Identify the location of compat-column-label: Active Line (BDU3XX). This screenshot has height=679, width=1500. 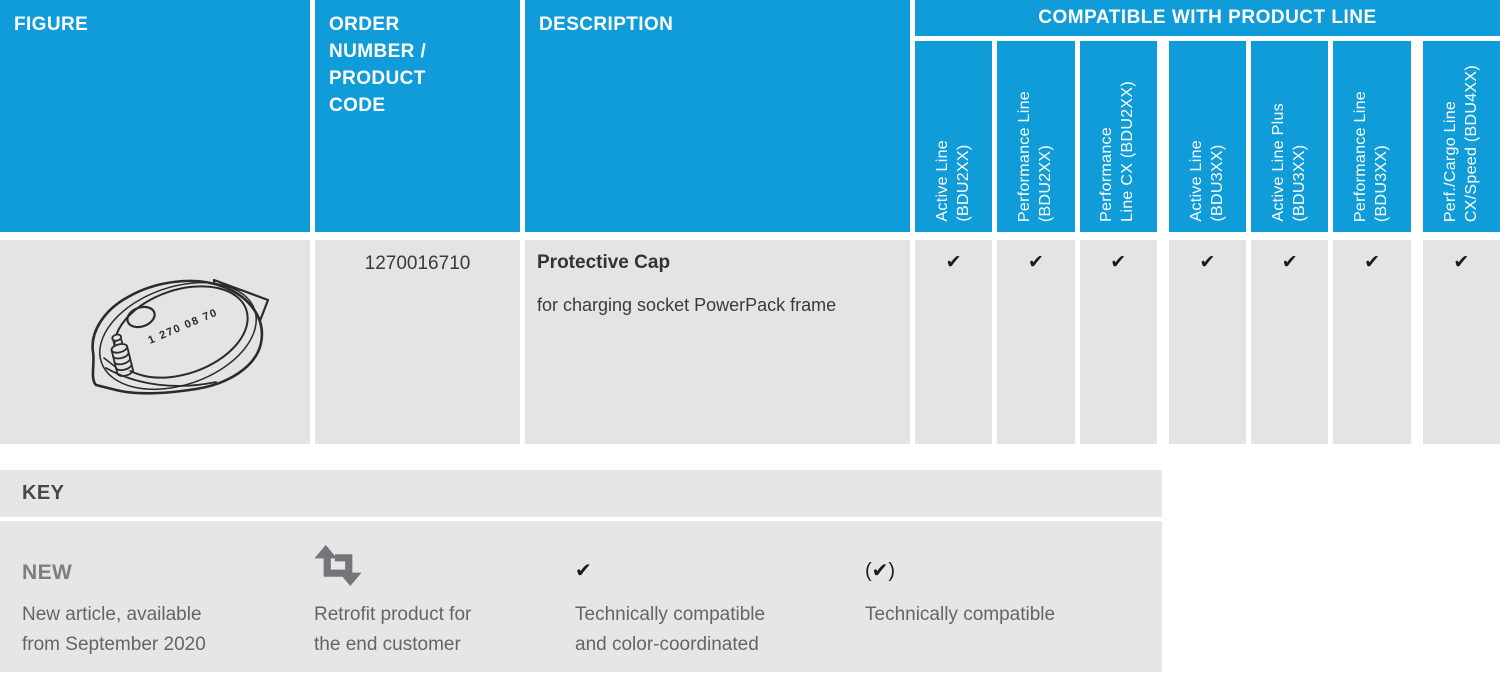
(1206, 181).